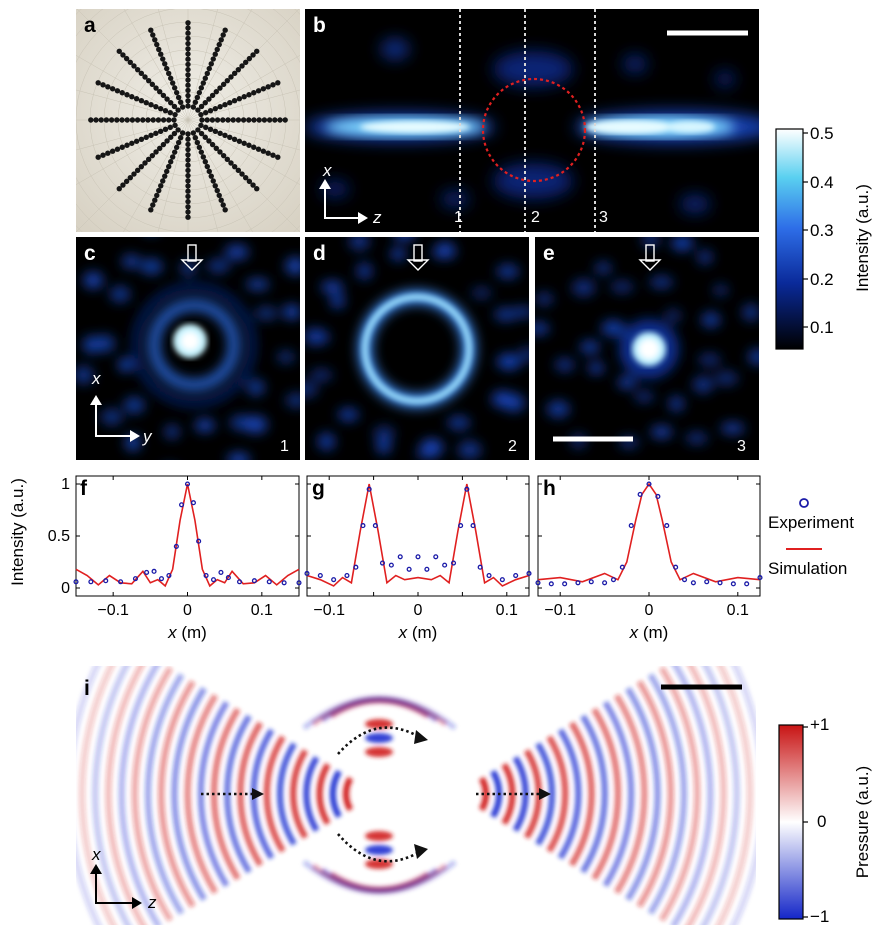 Image resolution: width=877 pixels, height=927 pixels. I want to click on panel-label-b: b, so click(319, 25).